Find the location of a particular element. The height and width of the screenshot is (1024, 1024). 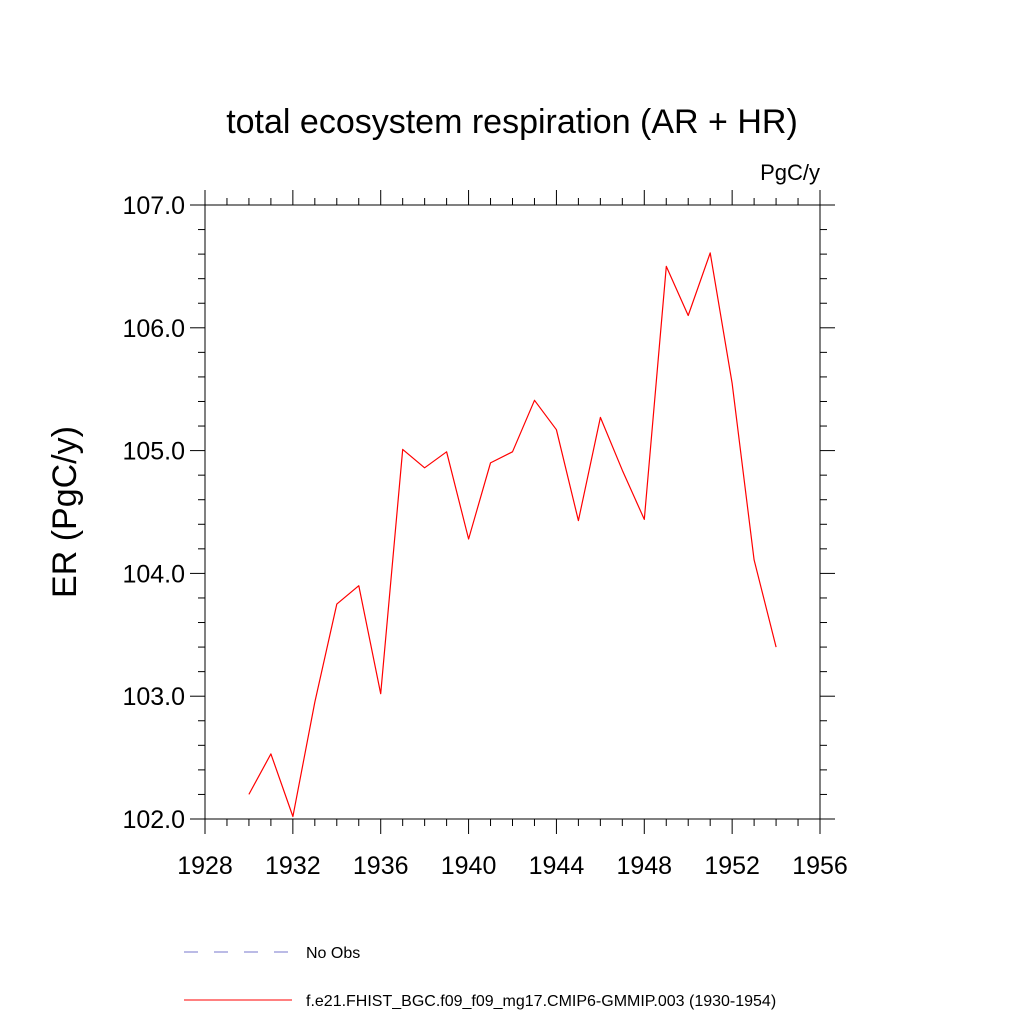

x-tick-label: 1928 is located at coordinates (205, 866).